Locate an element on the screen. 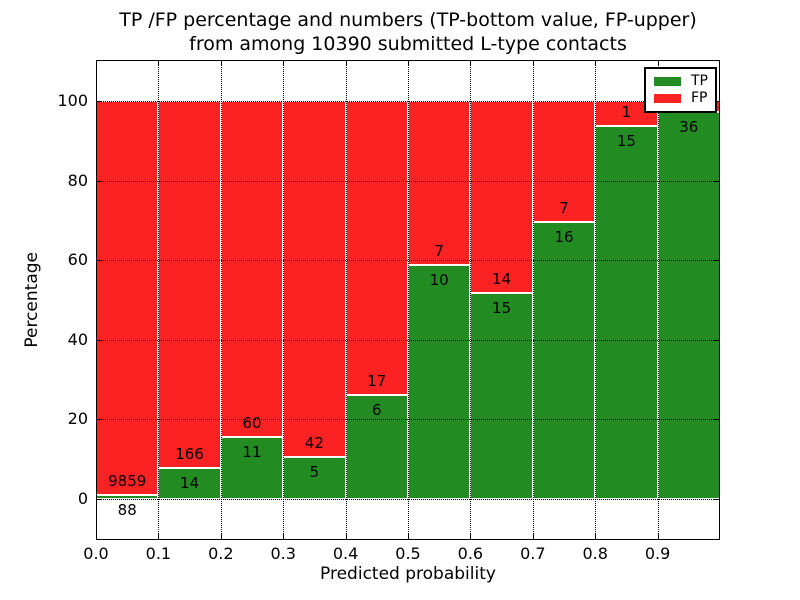  bar-label-fp: 1 is located at coordinates (626, 111).